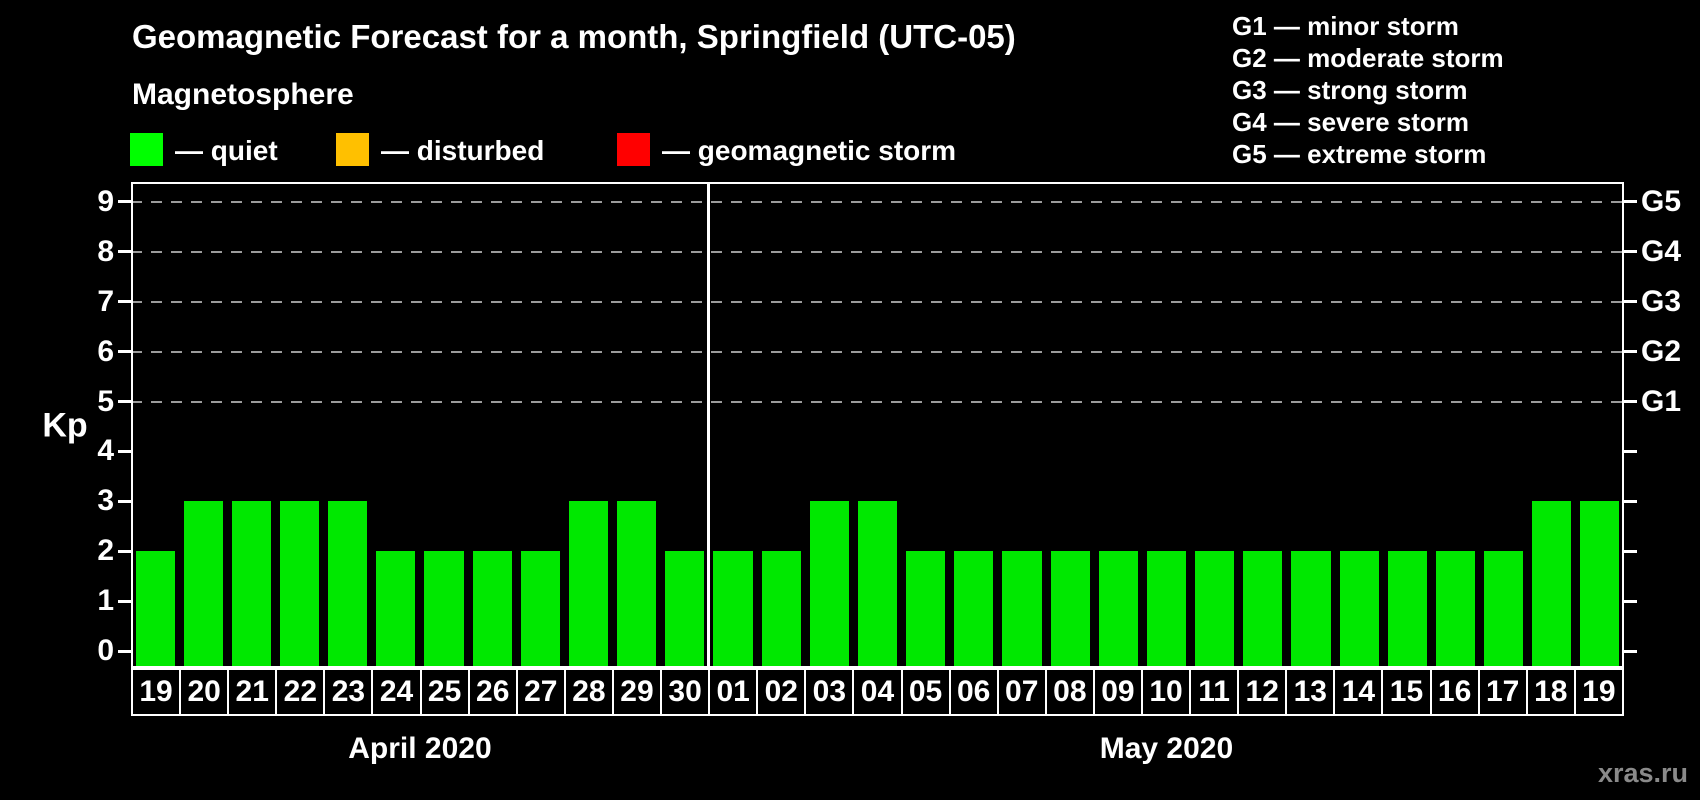 This screenshot has width=1700, height=800. What do you see at coordinates (733, 692) in the screenshot?
I see `day-label-cell: 01` at bounding box center [733, 692].